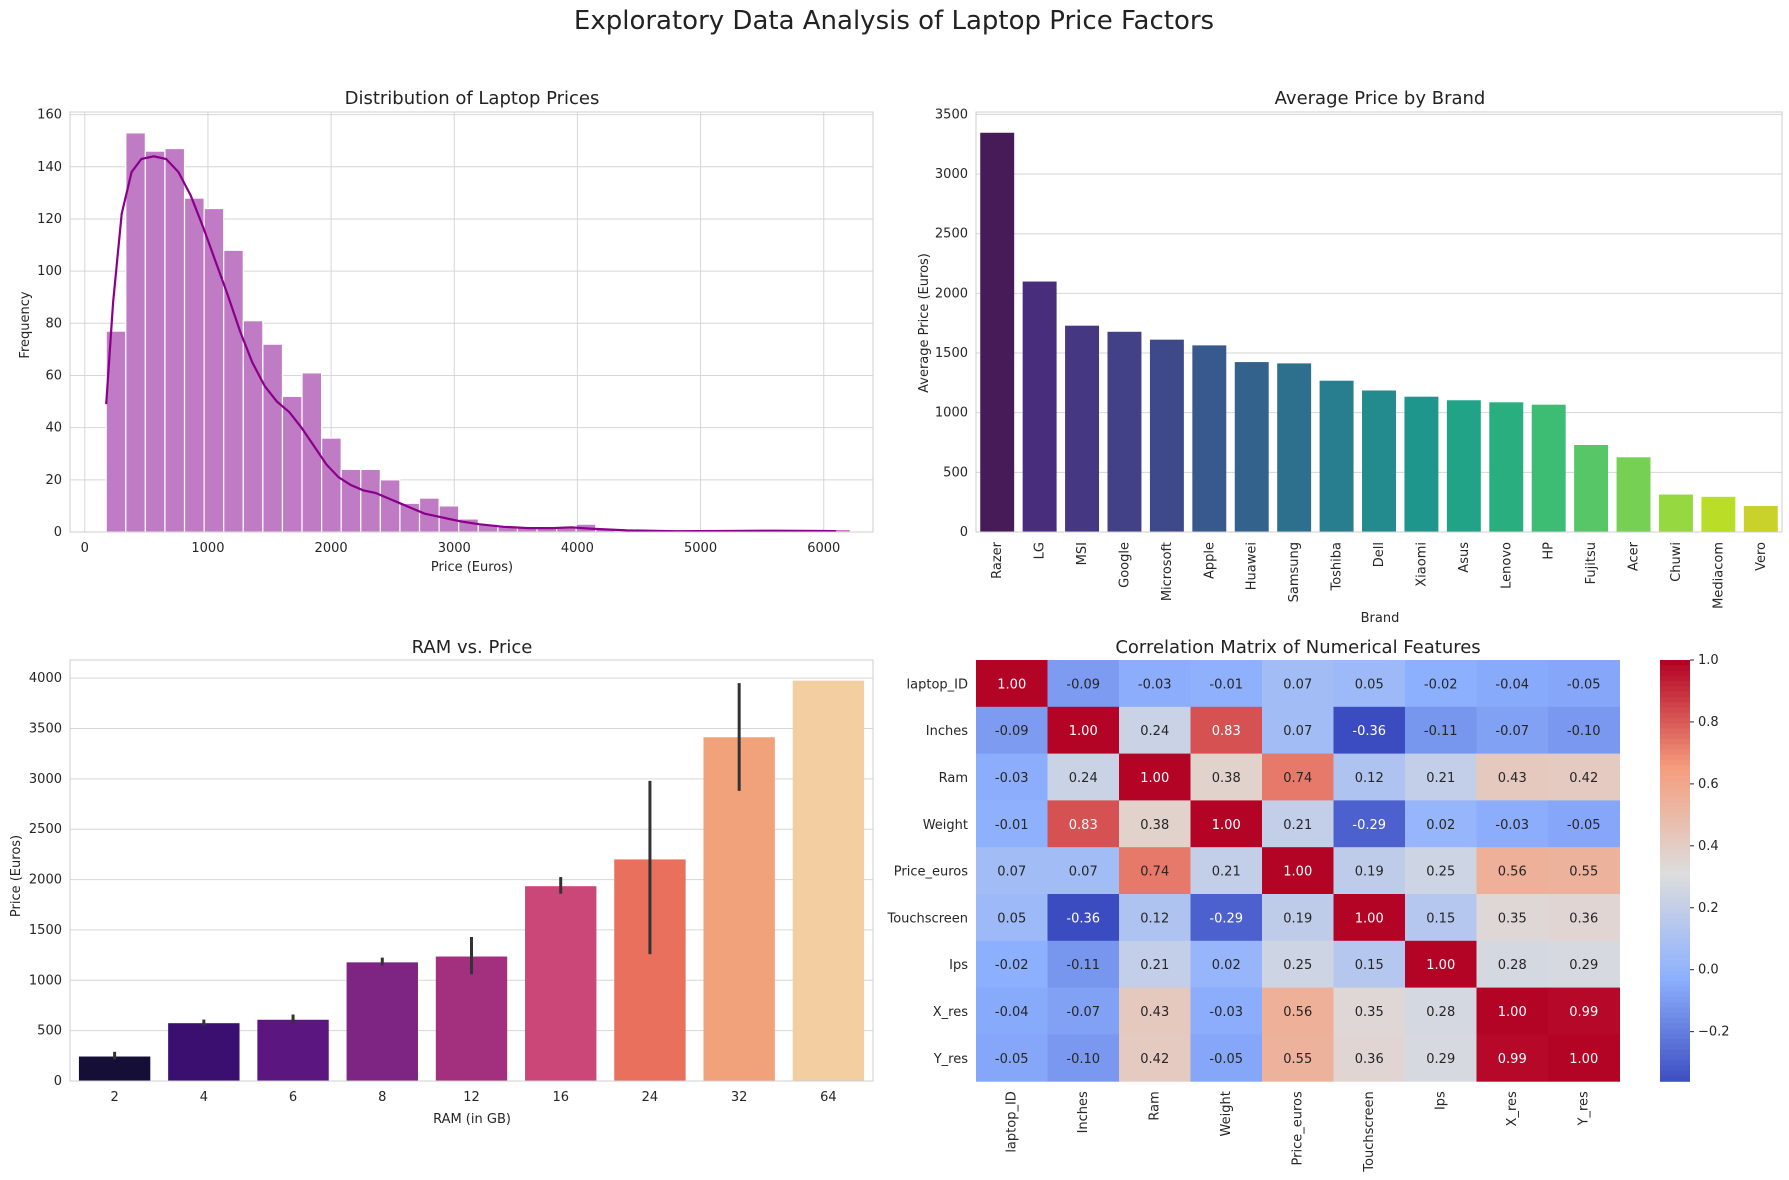 The height and width of the screenshot is (1180, 1789). What do you see at coordinates (951, 353) in the screenshot?
I see `brand-chart-y-tick-label: 1500` at bounding box center [951, 353].